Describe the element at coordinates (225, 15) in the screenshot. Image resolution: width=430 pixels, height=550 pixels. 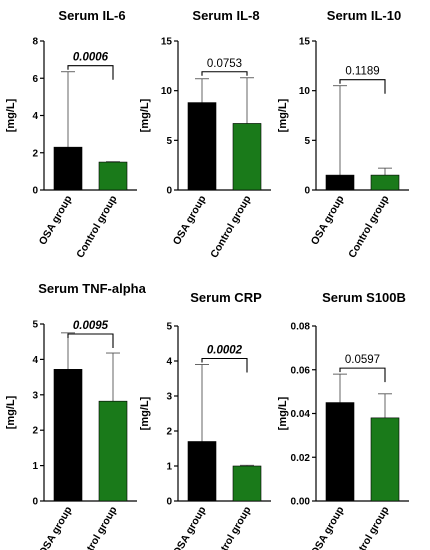
I see `chart-title: Serum IL-8` at that location.